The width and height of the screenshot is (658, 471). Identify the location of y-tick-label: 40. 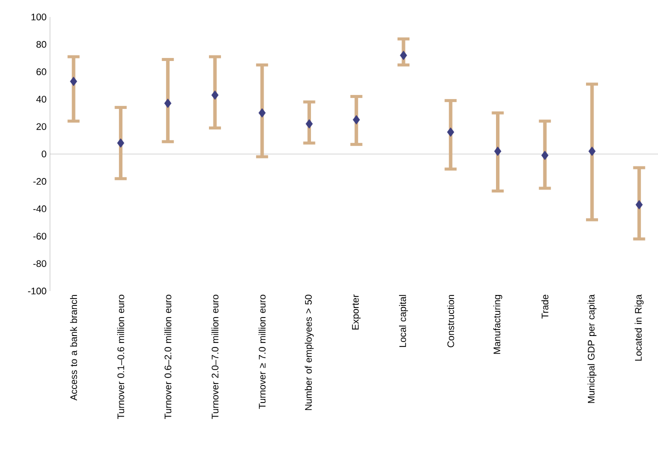
(41, 99).